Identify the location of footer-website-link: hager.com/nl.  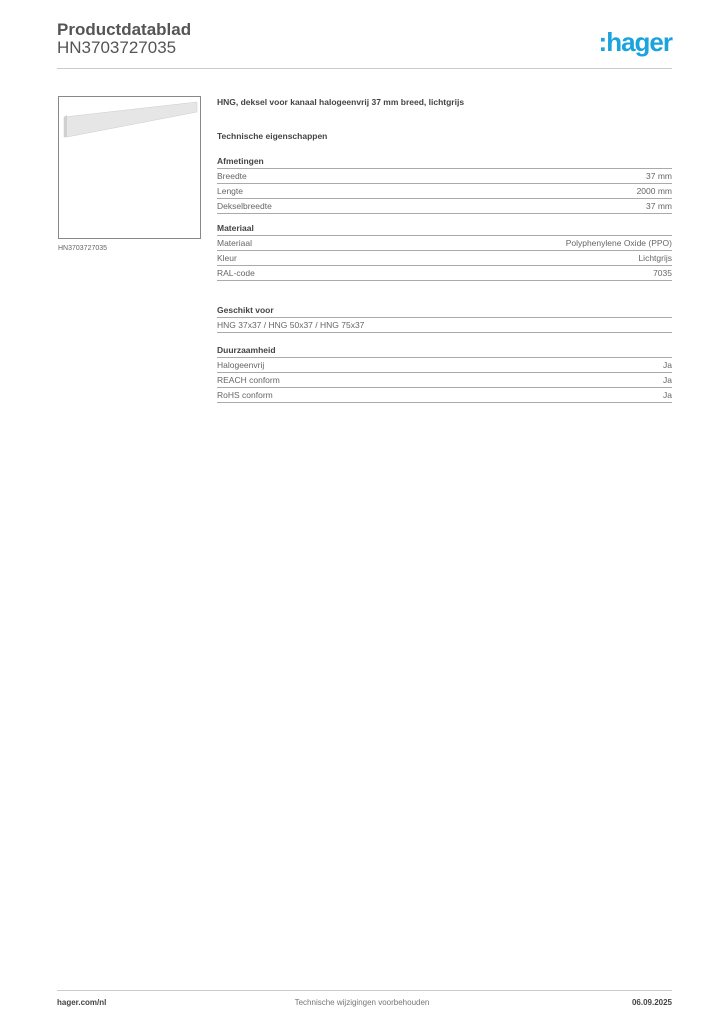
(82, 1002).